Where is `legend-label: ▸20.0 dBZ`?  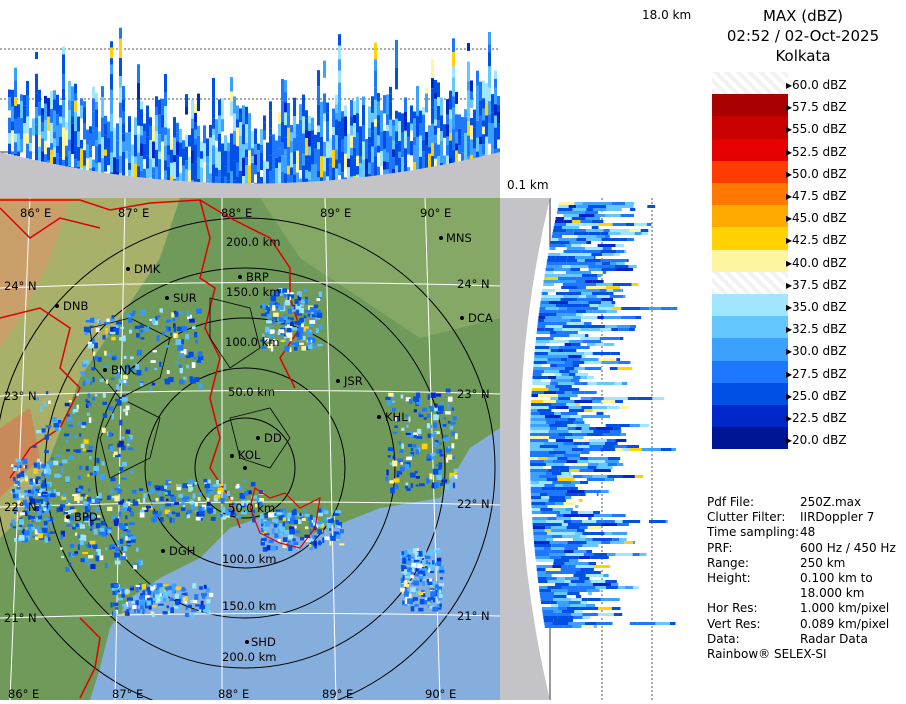 legend-label: ▸20.0 dBZ is located at coordinates (816, 440).